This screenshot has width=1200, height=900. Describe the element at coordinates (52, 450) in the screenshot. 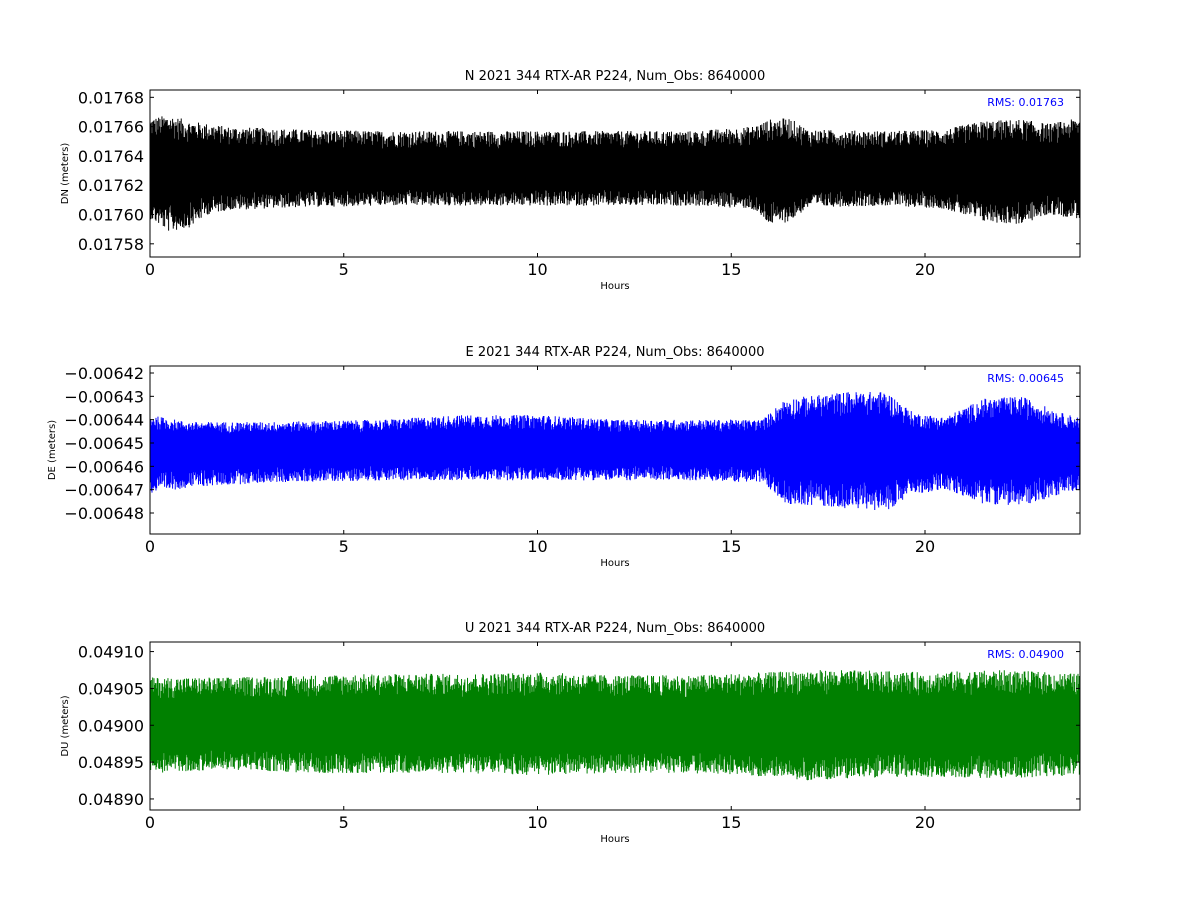

I see `y-axis-label-east: DE (meters)` at that location.